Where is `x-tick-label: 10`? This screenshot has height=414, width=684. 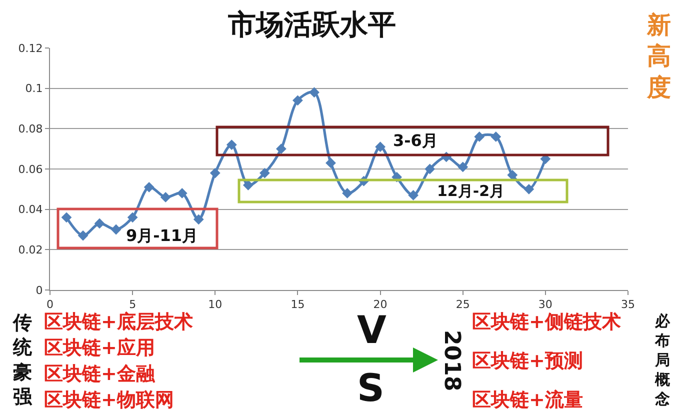 x-tick-label: 10 is located at coordinates (215, 305).